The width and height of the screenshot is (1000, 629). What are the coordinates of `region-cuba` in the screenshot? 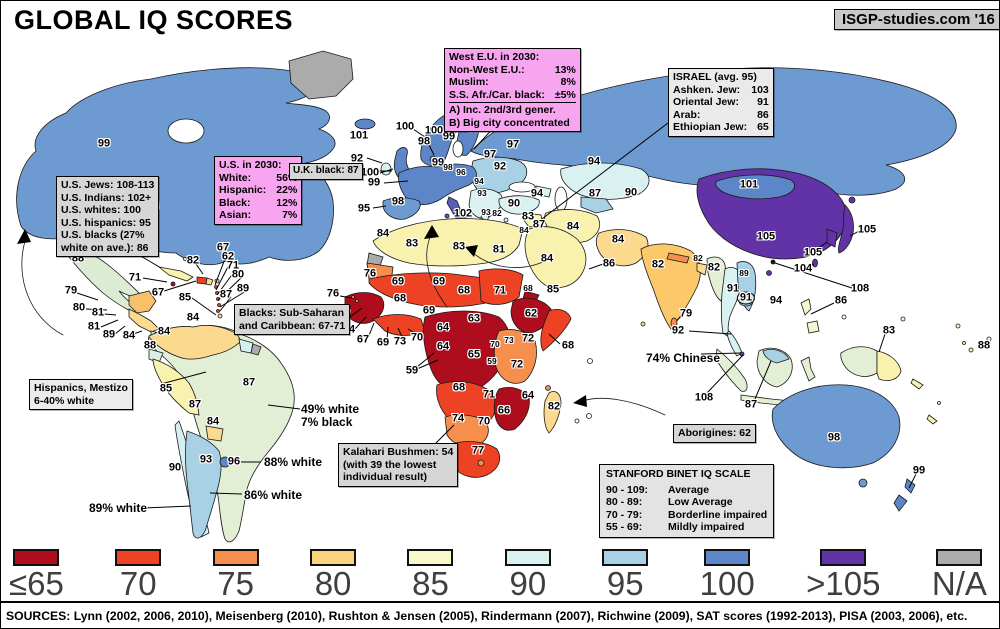 It's located at (176, 274).